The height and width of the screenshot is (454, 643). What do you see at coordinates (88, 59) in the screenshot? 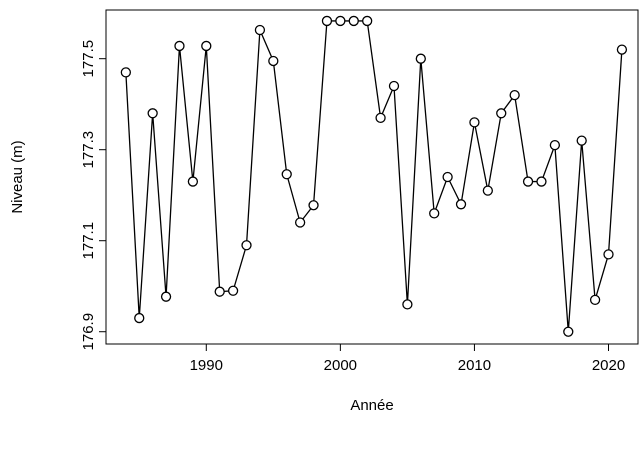
I see `y-tick-label: 177.5` at bounding box center [88, 59].